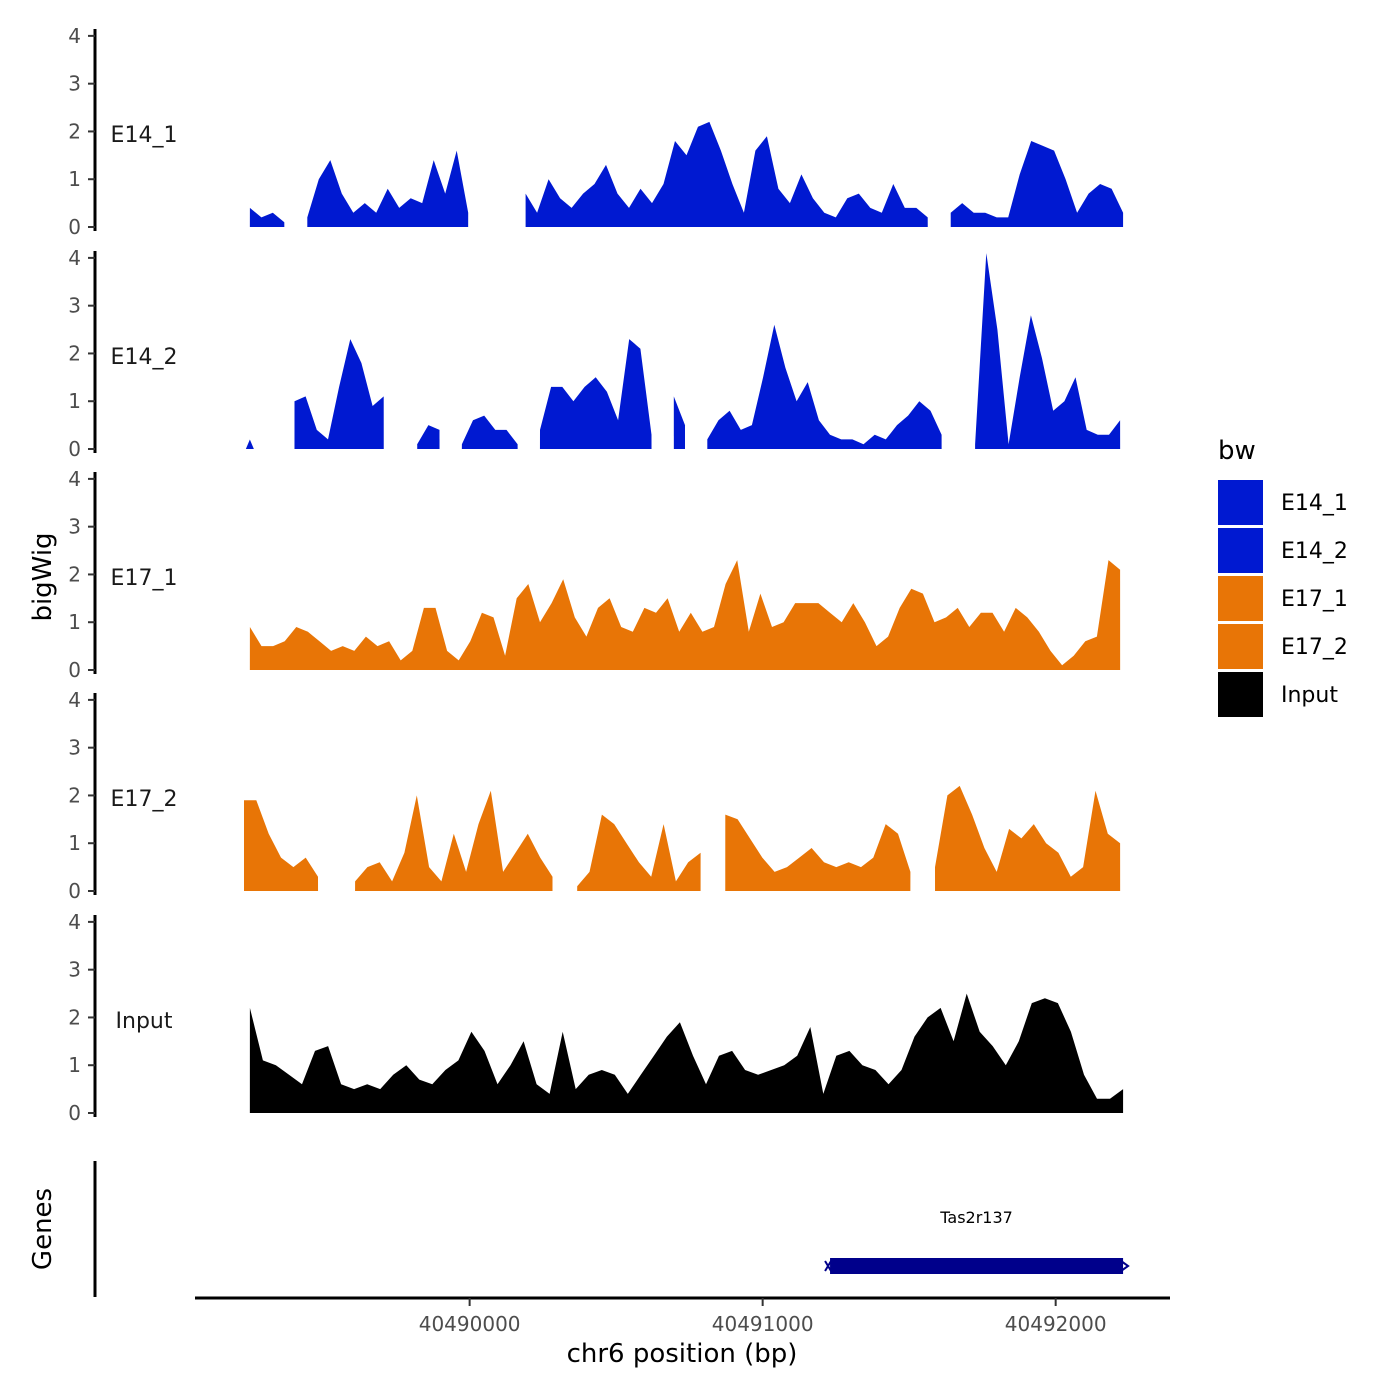  I want to click on legend-key-Input, so click(1240, 694).